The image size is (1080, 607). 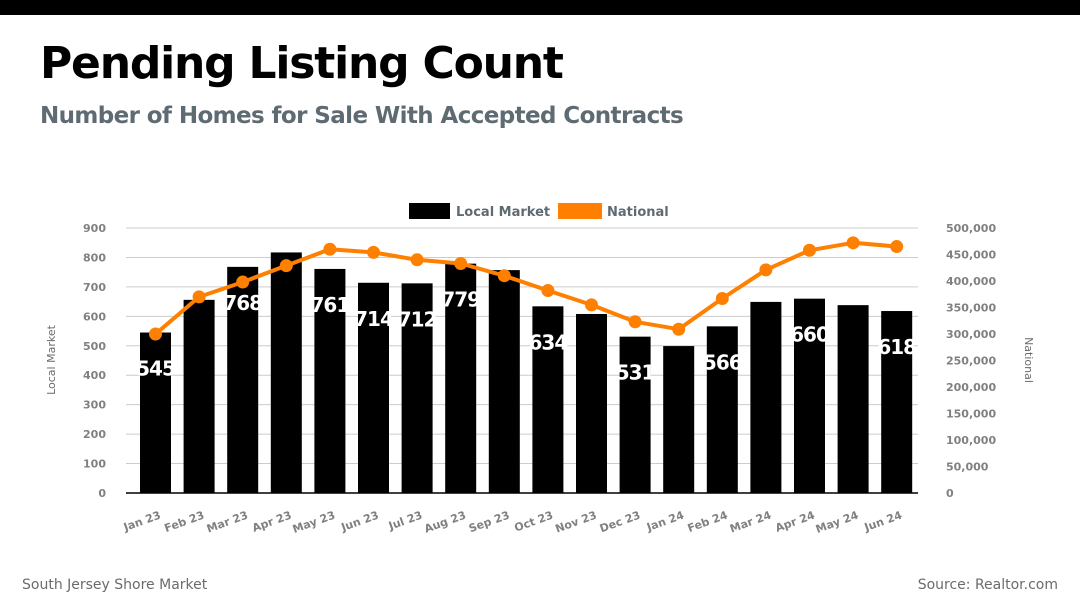 I want to click on left-tick-label: 400, so click(x=94, y=375).